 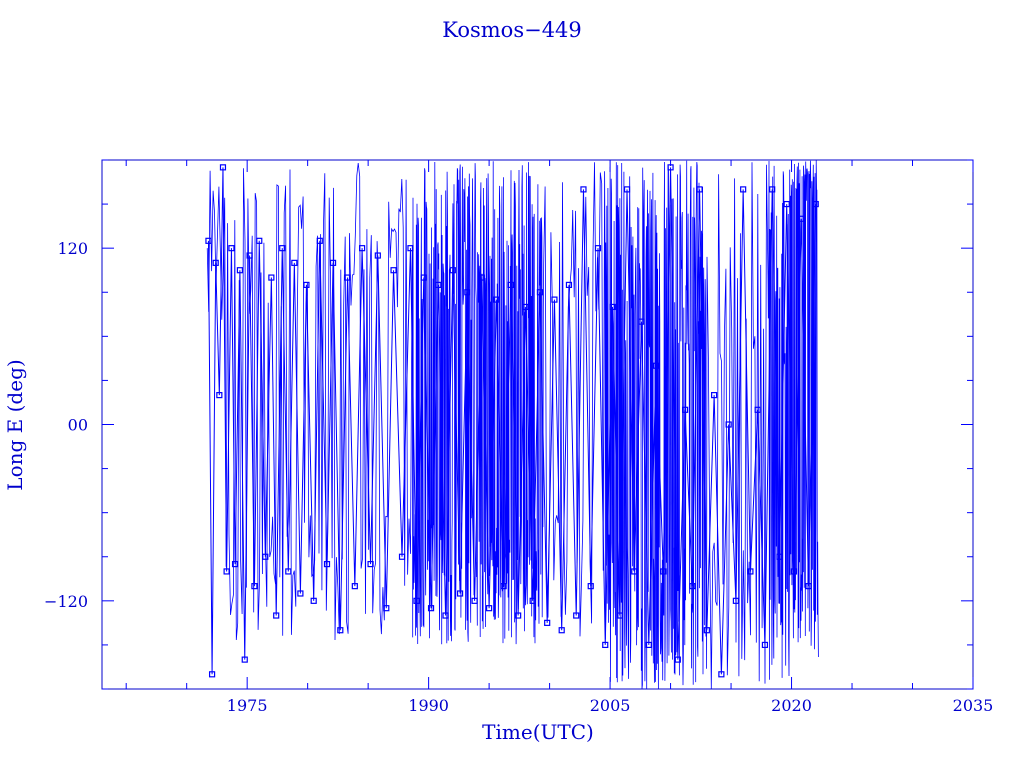 I want to click on x-tick-label: 1975, so click(x=247, y=705).